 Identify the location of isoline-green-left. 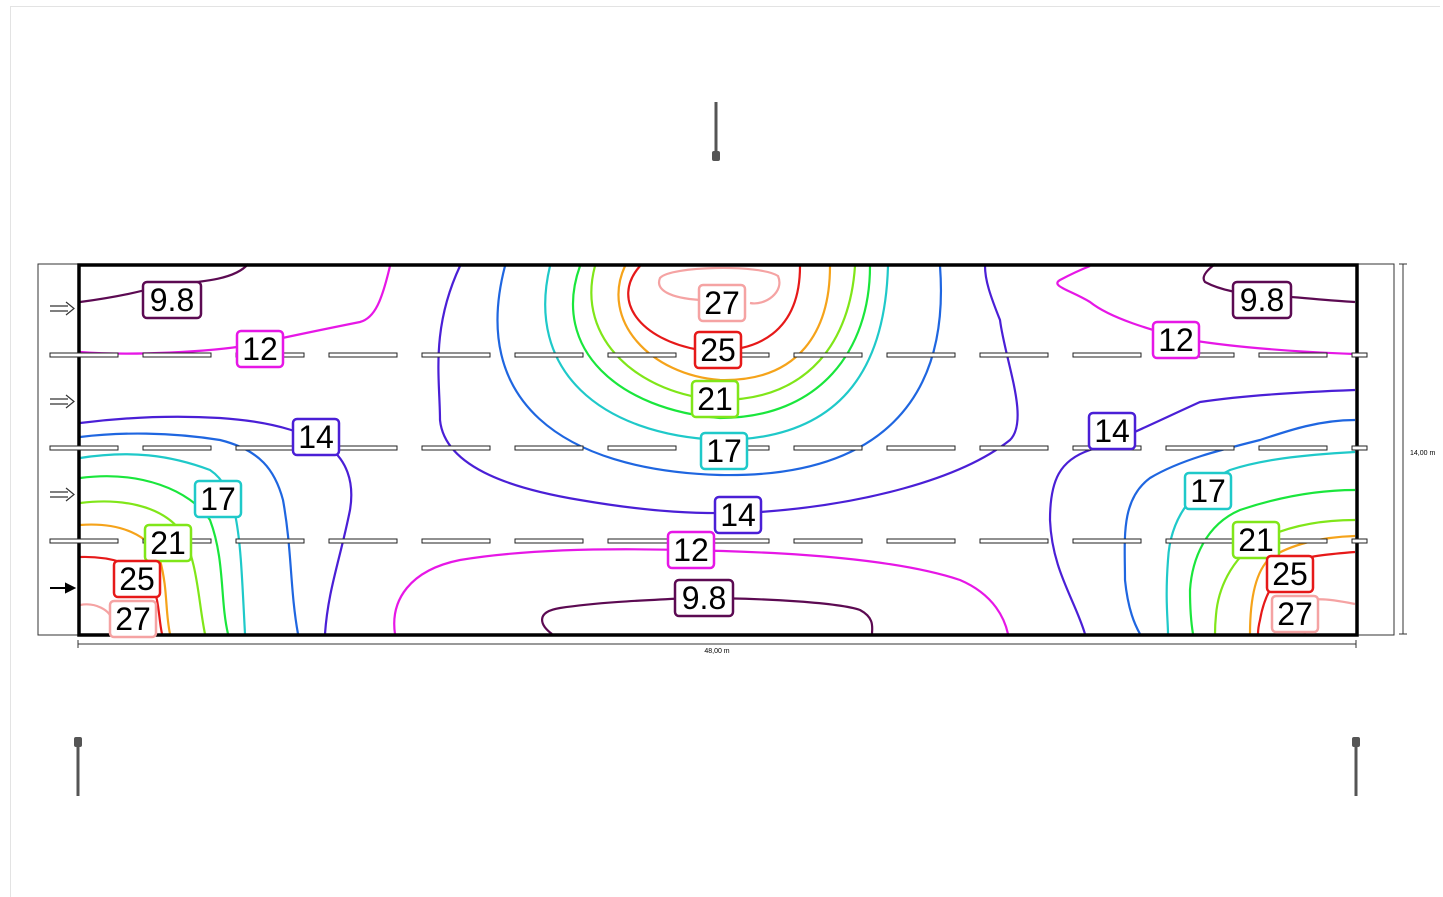
(154, 555).